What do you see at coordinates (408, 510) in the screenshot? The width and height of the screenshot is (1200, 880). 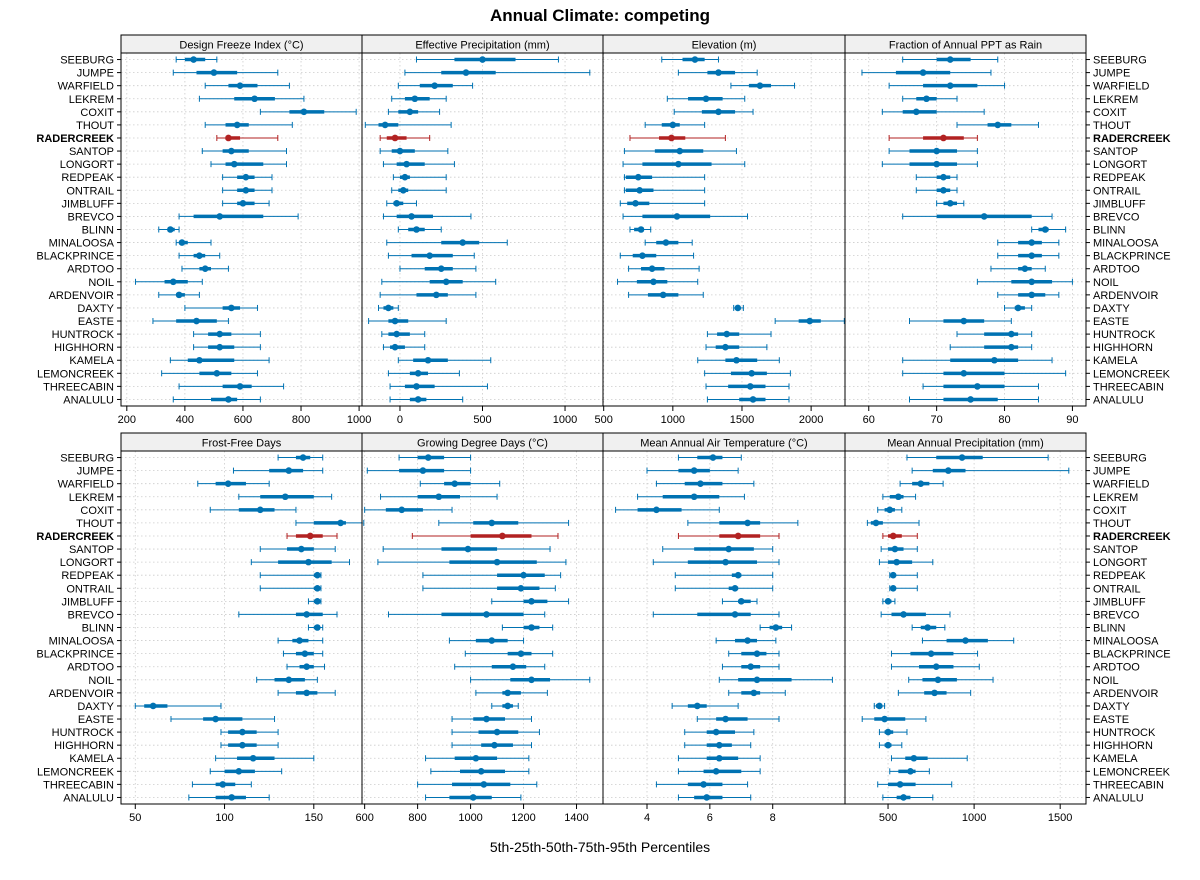 I see `series-mark-coxit` at bounding box center [408, 510].